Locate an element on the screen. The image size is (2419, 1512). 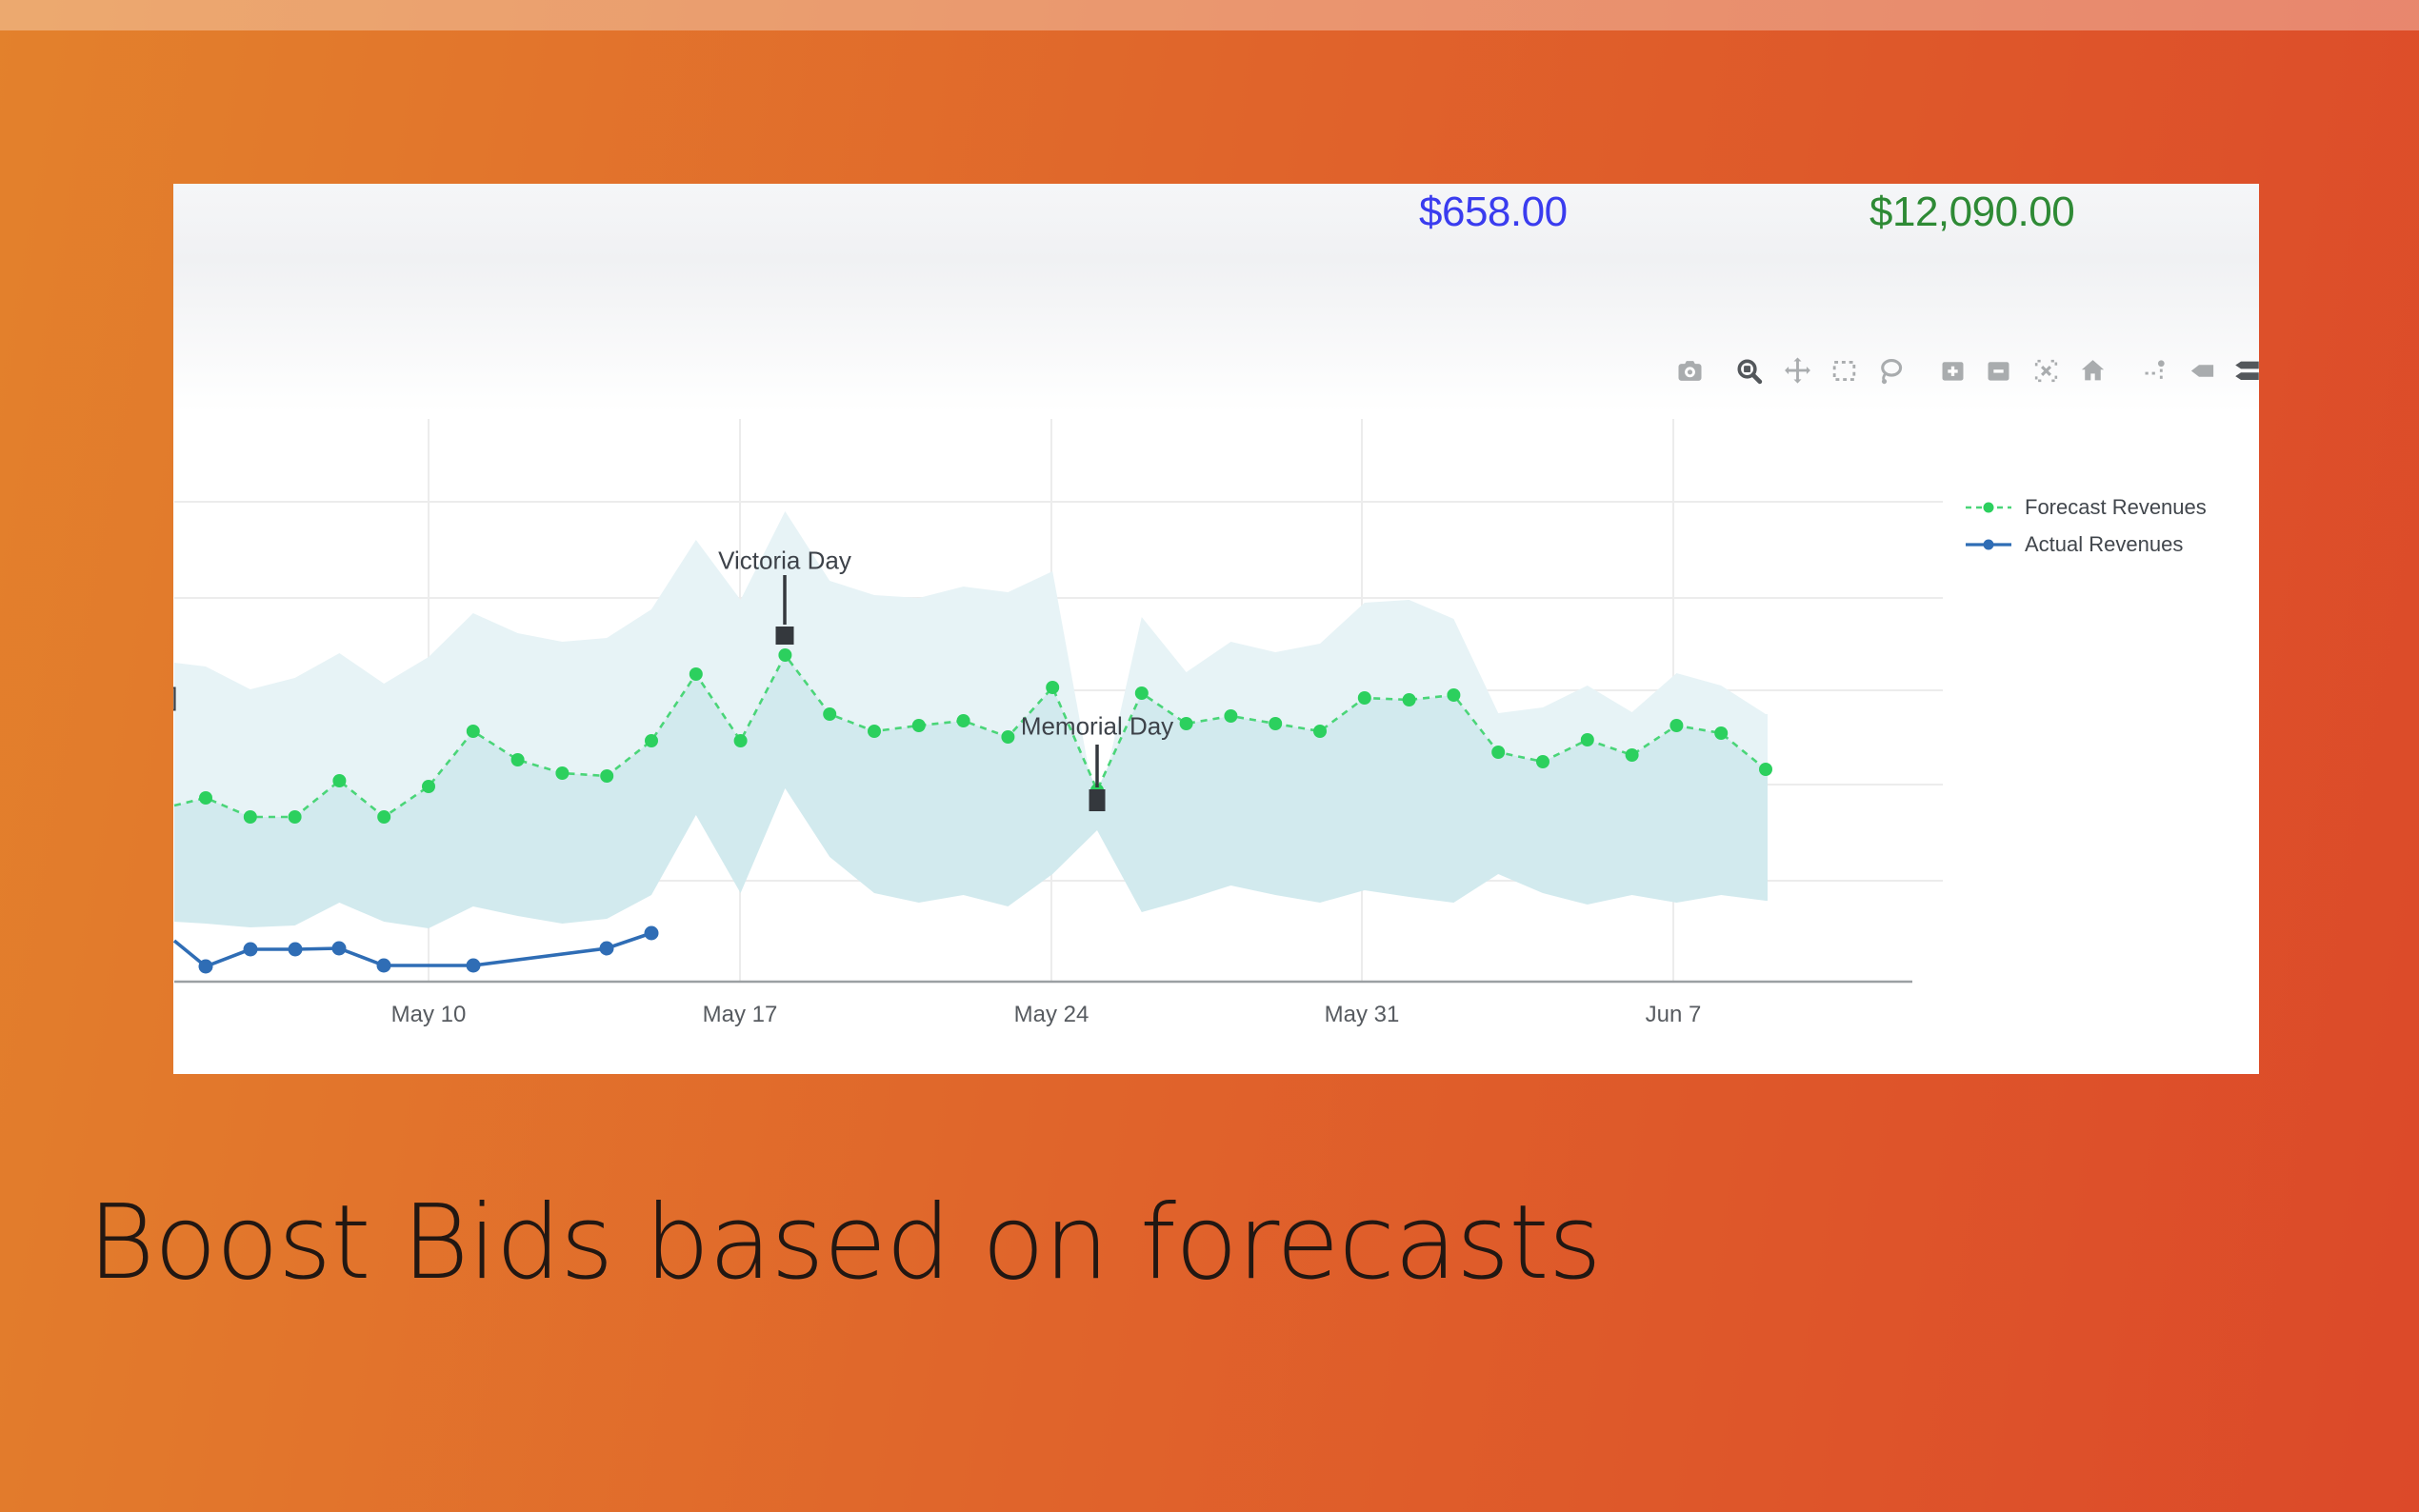
legend-item-forecast-revenues: Forecast Revenues is located at coordinates (2085, 507).